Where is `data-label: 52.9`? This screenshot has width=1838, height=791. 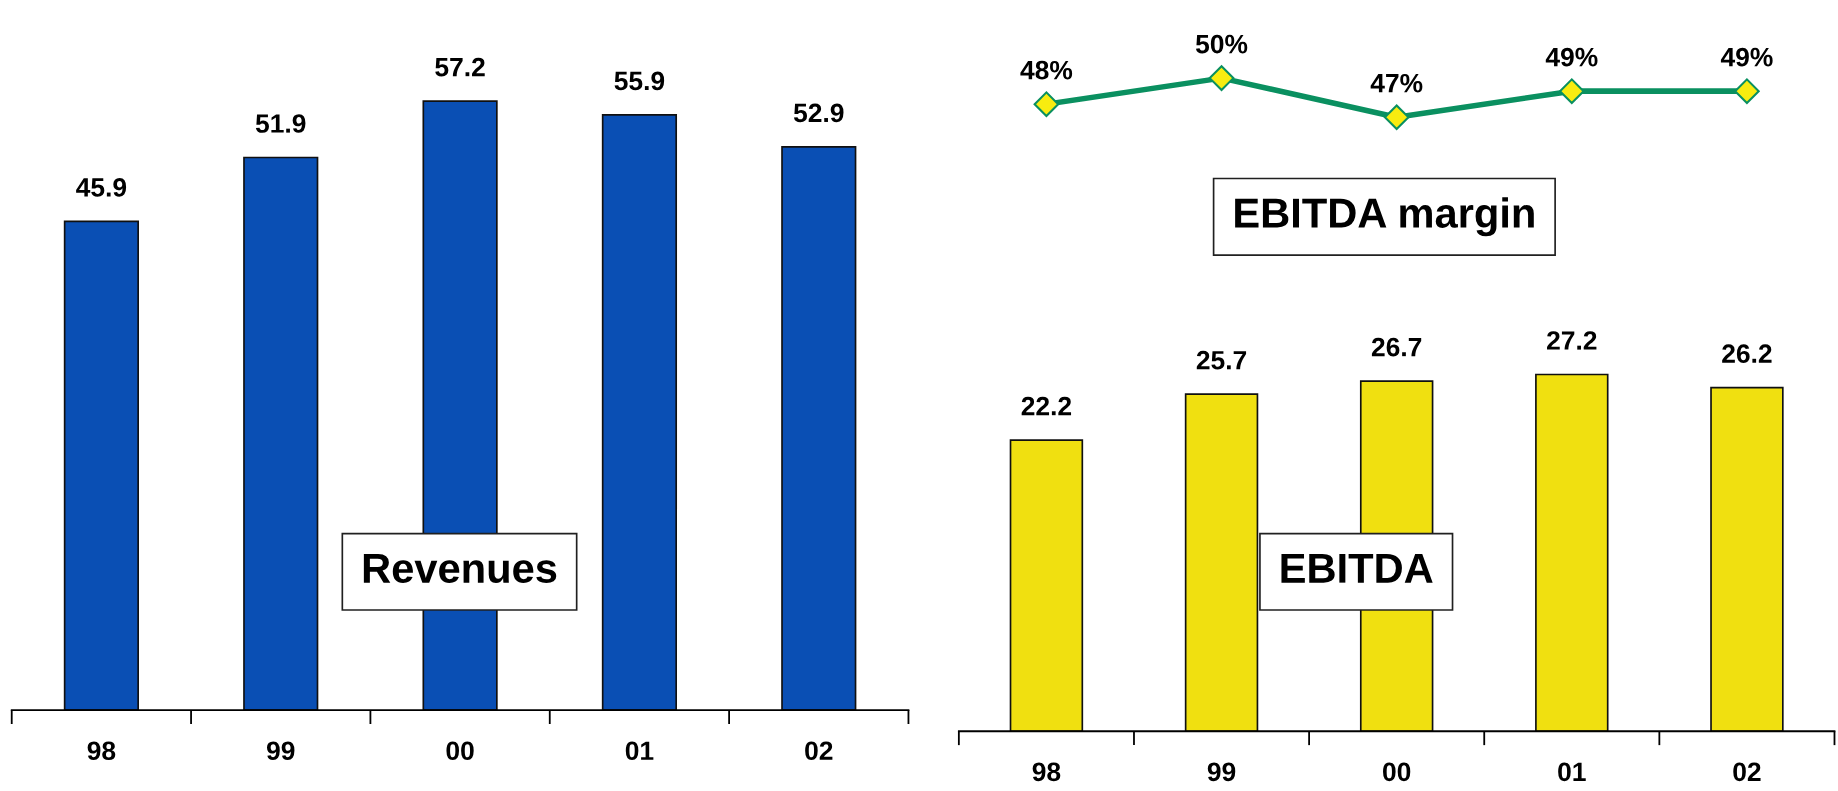
data-label: 52.9 is located at coordinates (818, 113).